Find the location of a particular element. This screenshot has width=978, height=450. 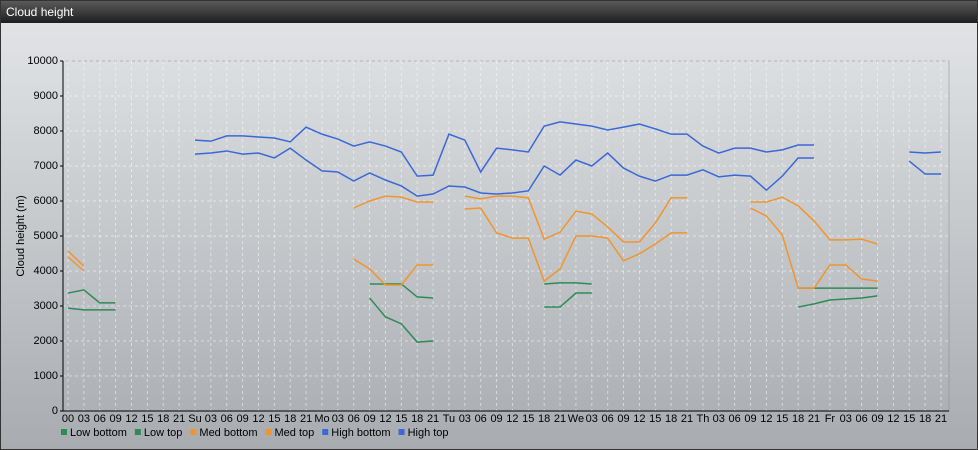

y-tick-label: 6000 is located at coordinates (46, 201).